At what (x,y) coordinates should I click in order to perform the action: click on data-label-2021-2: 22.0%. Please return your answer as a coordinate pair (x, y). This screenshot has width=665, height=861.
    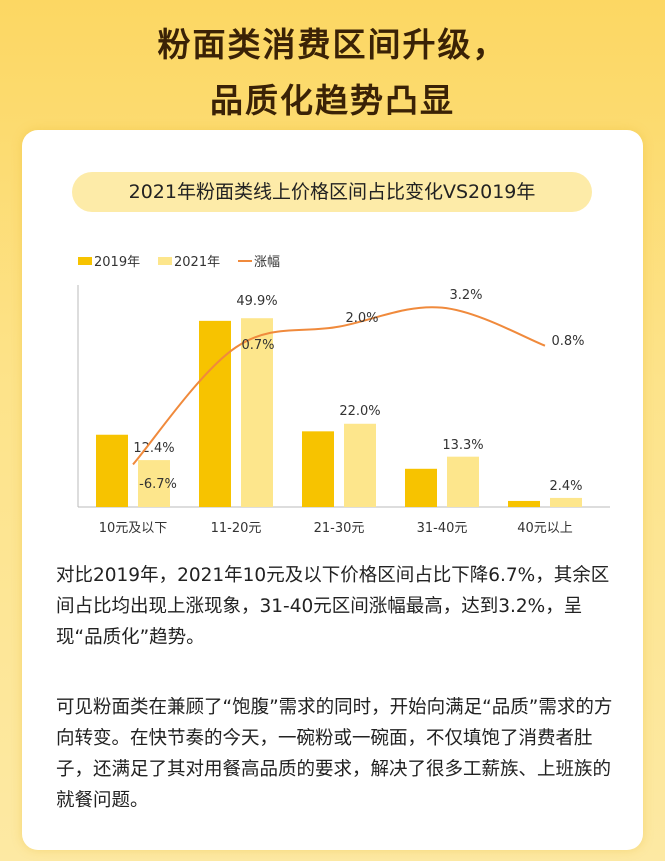
    Looking at the image, I should click on (359, 411).